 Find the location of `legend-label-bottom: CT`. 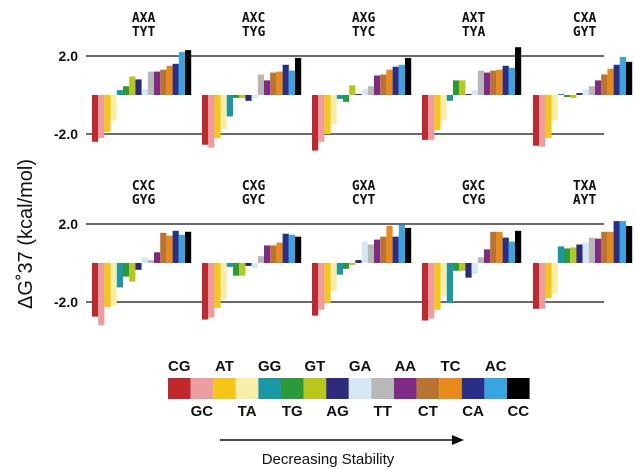

legend-label-bottom: CT is located at coordinates (428, 411).